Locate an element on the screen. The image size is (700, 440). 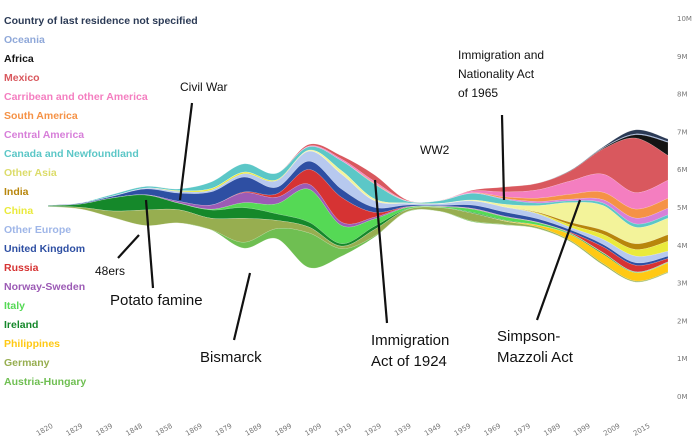
bismarck-label: Bismarck is located at coordinates (231, 357).